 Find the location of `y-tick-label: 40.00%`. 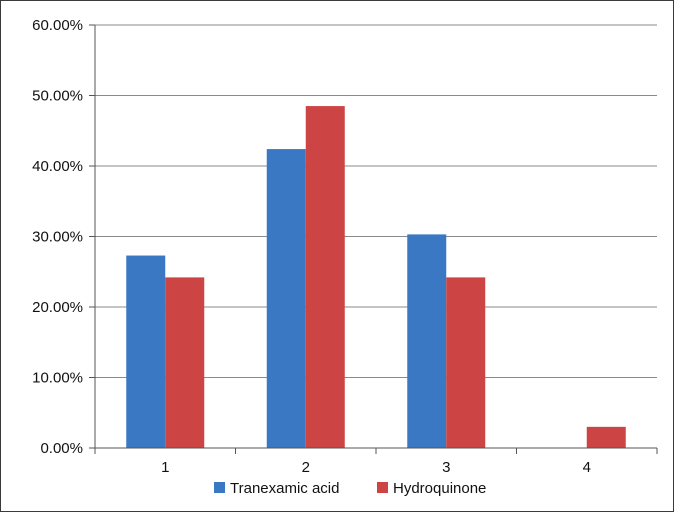

y-tick-label: 40.00% is located at coordinates (57, 166).